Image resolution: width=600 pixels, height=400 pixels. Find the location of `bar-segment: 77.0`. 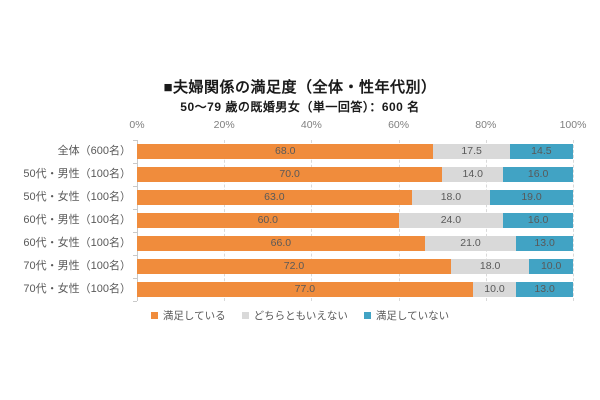

bar-segment: 77.0 is located at coordinates (305, 289).